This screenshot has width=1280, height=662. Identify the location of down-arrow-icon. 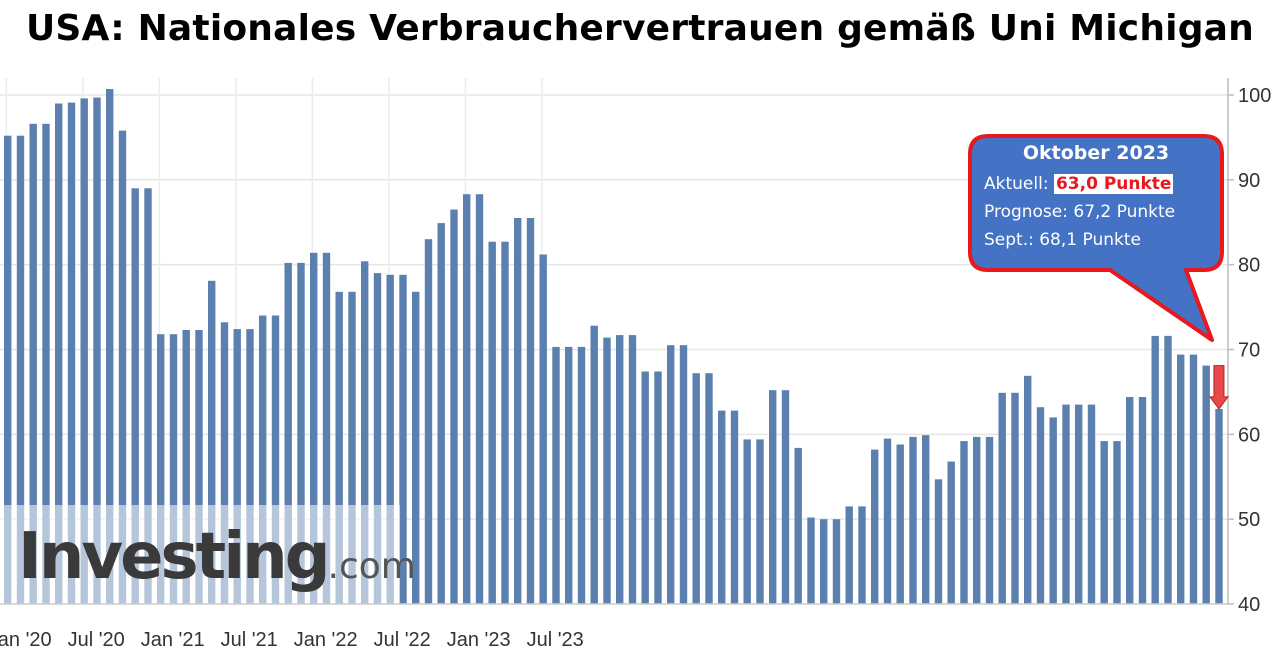
(1218, 387).